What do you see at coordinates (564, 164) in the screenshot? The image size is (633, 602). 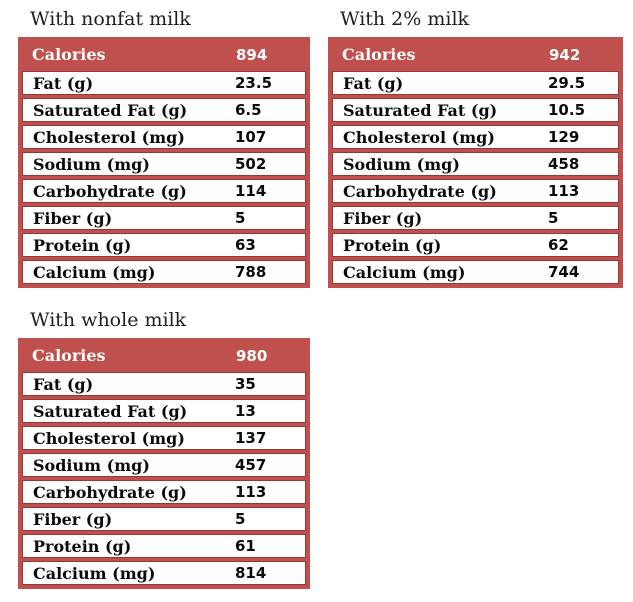 I see `row-value: 458` at bounding box center [564, 164].